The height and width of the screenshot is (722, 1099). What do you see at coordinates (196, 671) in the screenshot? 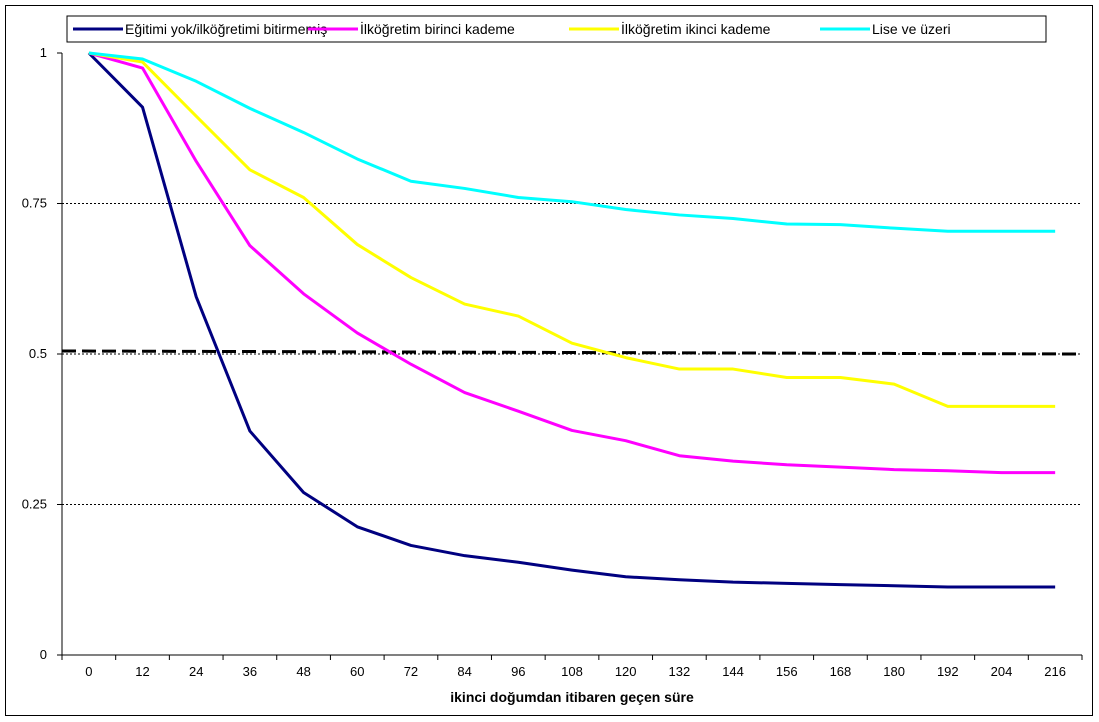
I see `x-tick-label: 24` at bounding box center [196, 671].